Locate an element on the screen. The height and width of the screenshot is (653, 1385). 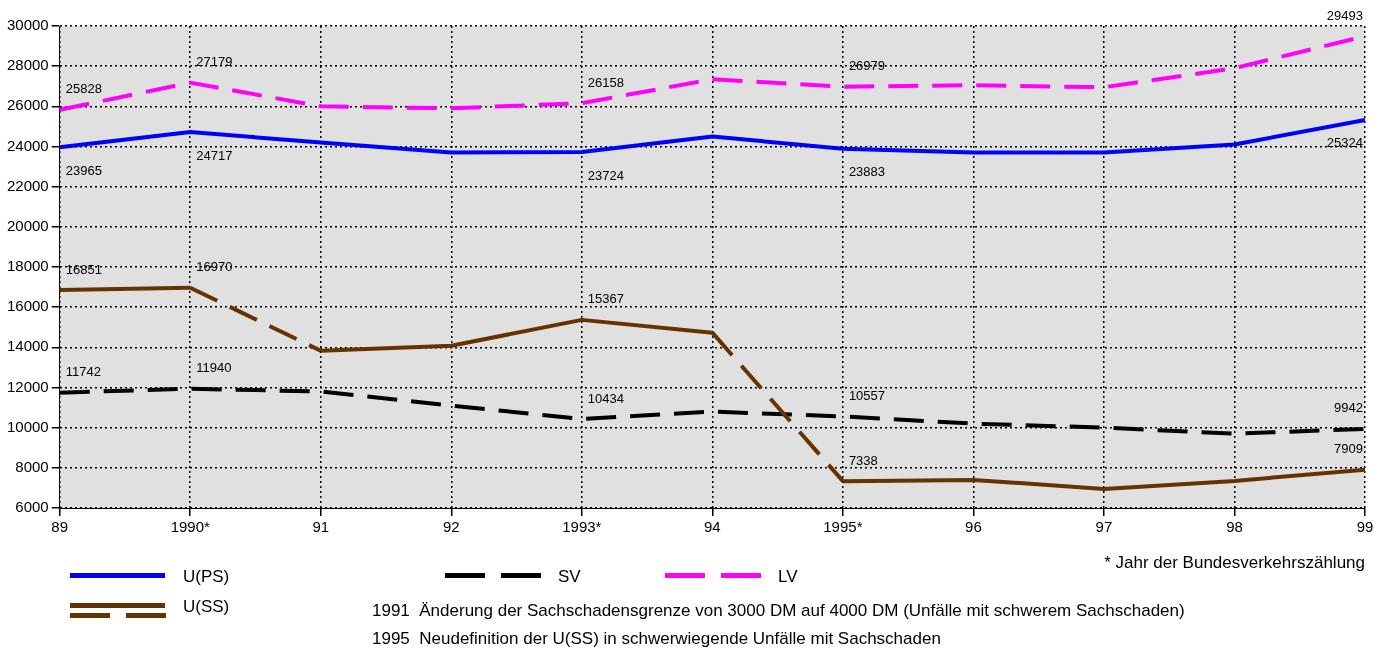
data-label: 23883 is located at coordinates (867, 172).